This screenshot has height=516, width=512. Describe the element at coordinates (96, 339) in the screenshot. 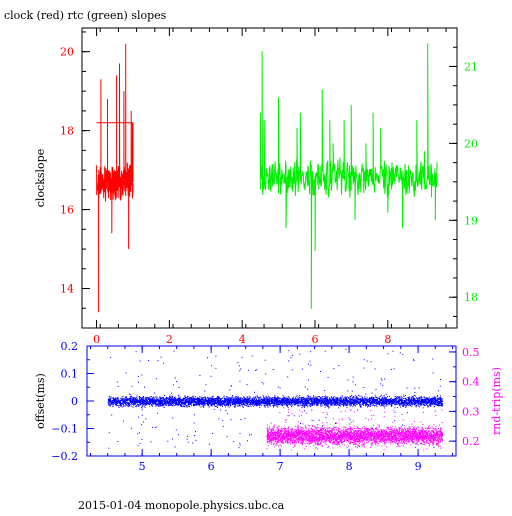

I see `x-tick-label: 0` at that location.